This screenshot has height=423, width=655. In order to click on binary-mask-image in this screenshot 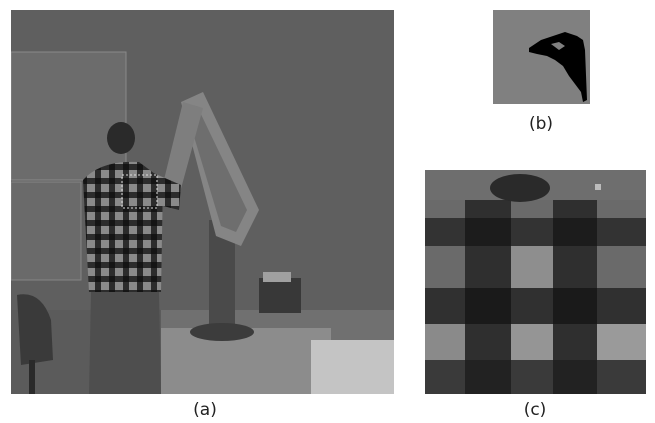, I will do `click(541, 57)`.